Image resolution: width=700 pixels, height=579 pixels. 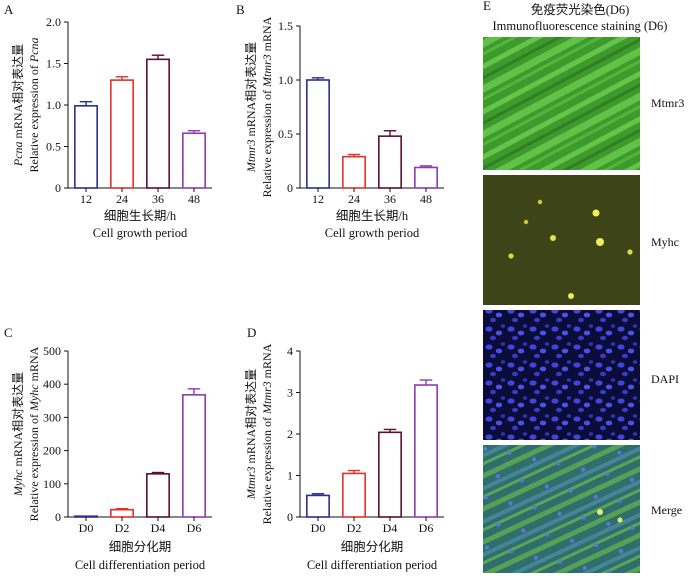 I want to click on y-axis-label-gene: Myhc, so click(x=18, y=483).